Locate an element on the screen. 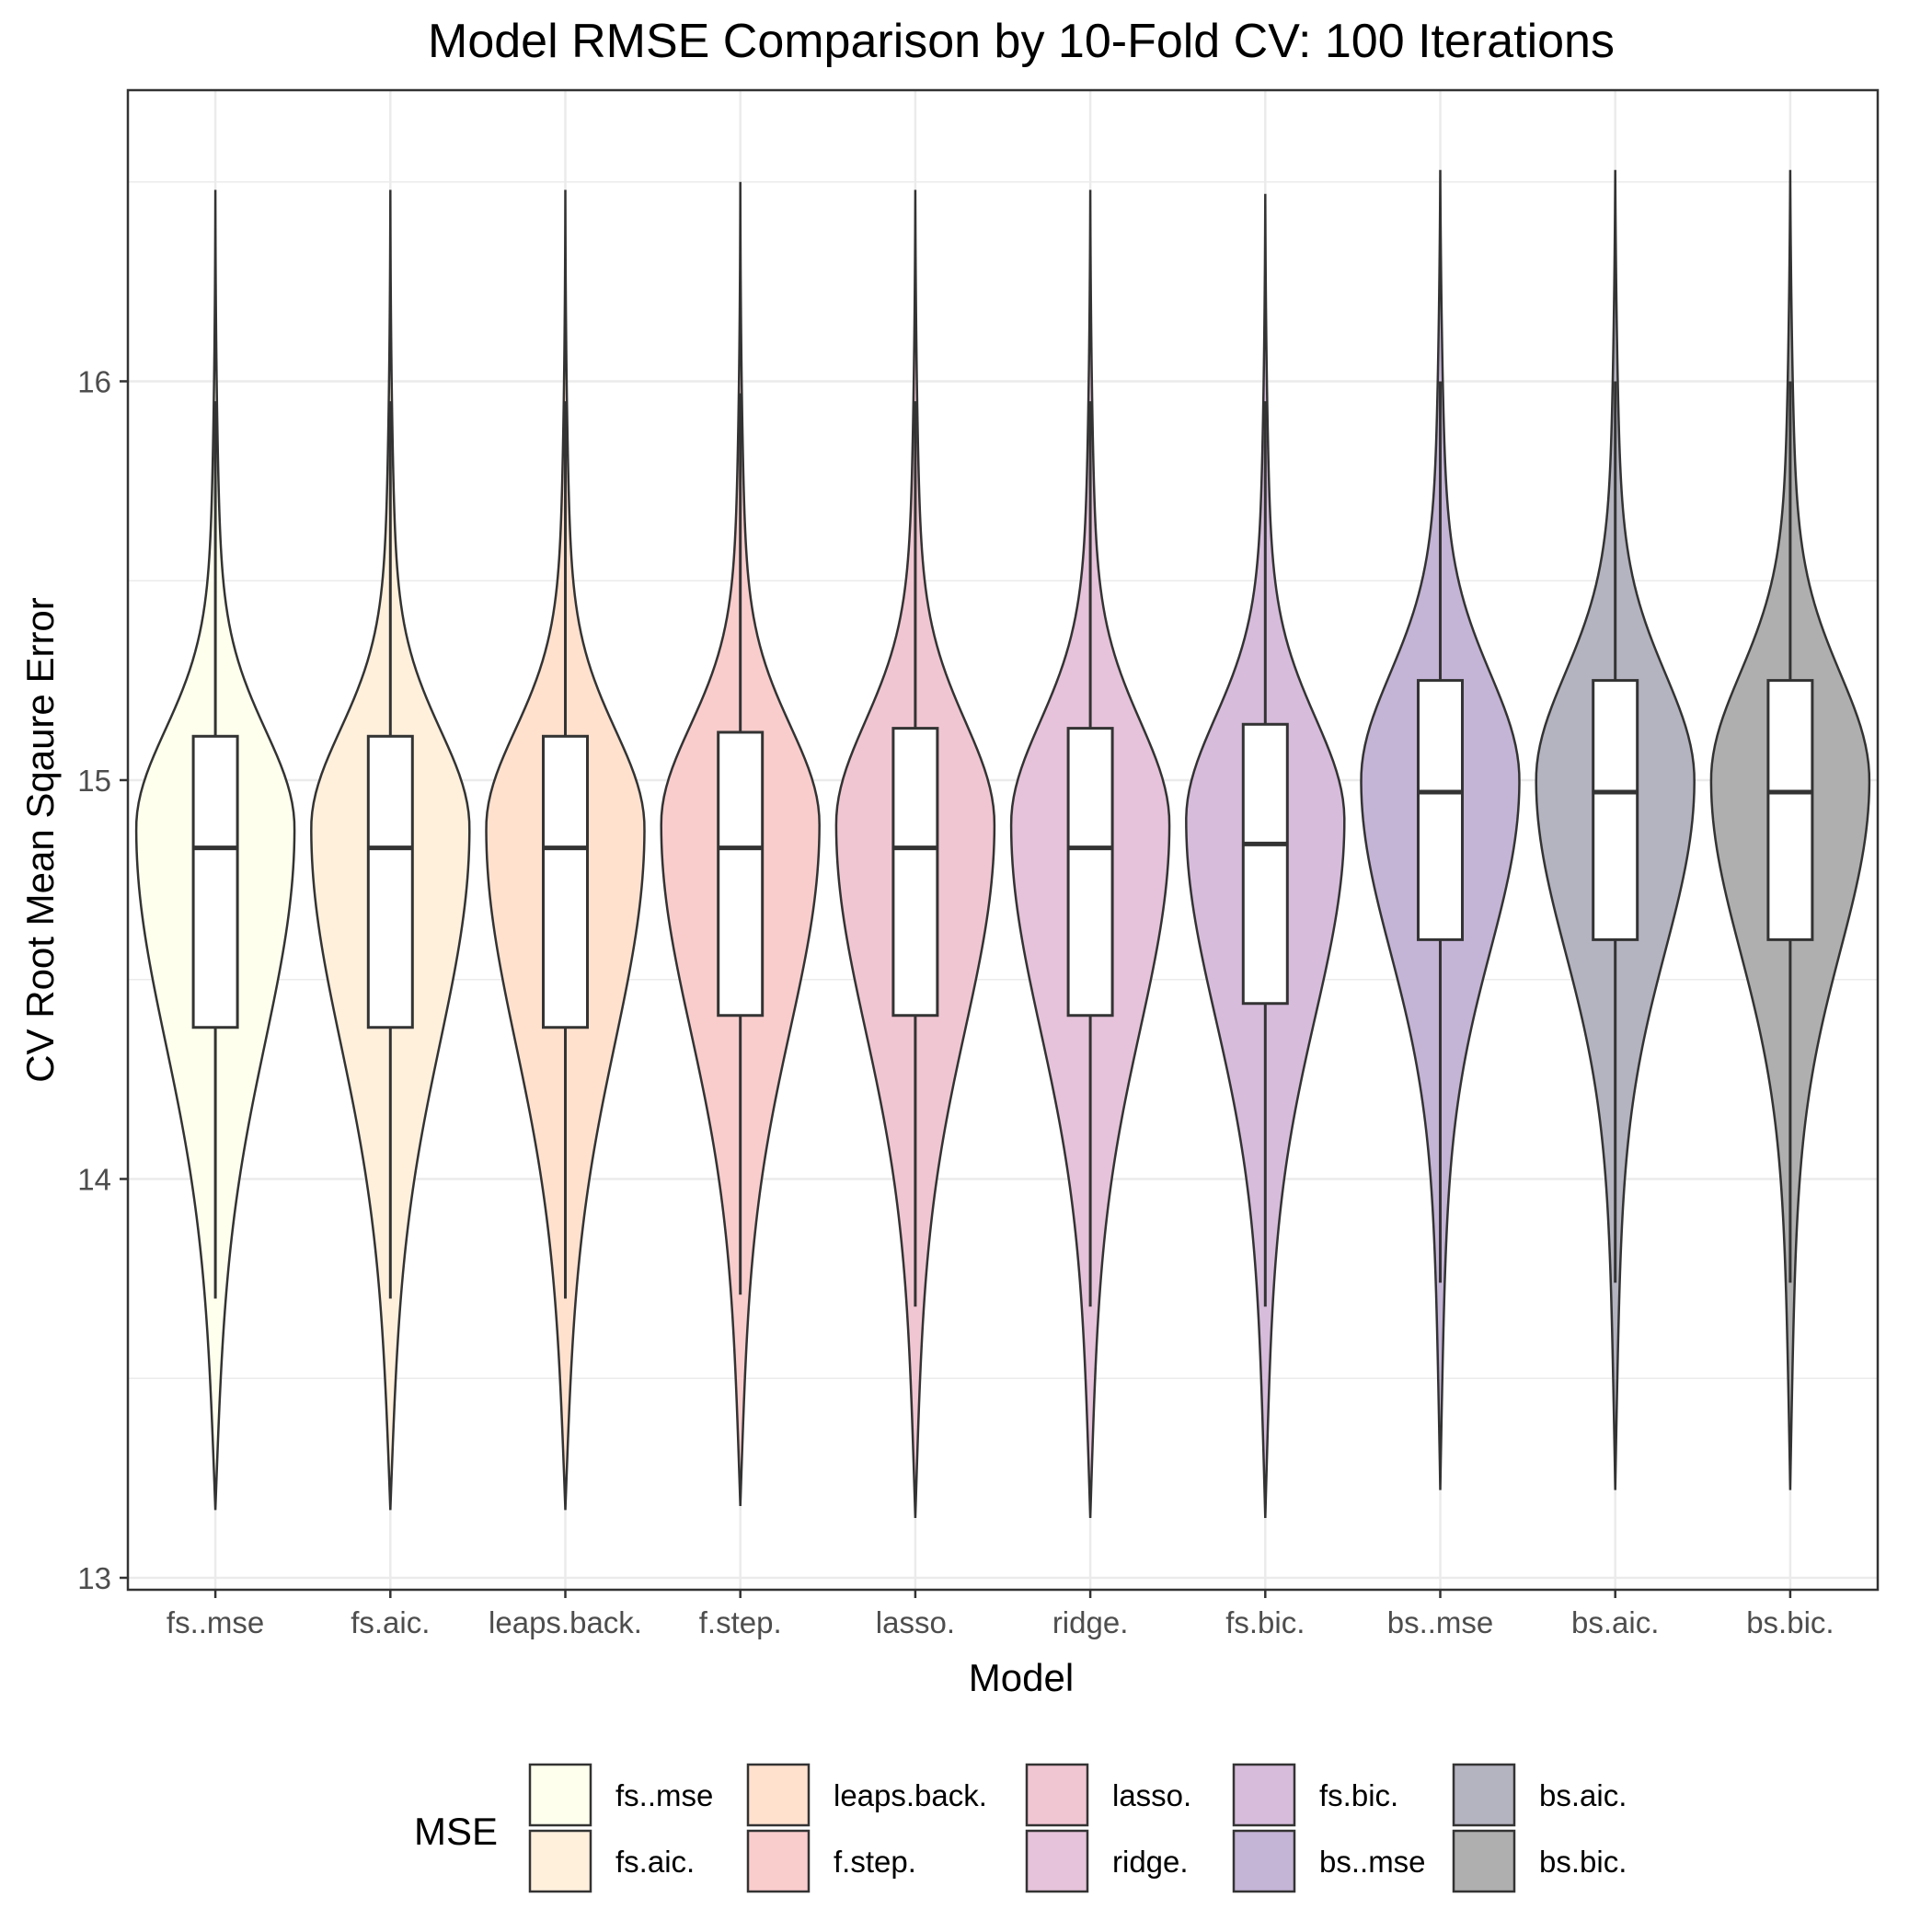  legend-item: fs.aic. is located at coordinates (611, 1861).